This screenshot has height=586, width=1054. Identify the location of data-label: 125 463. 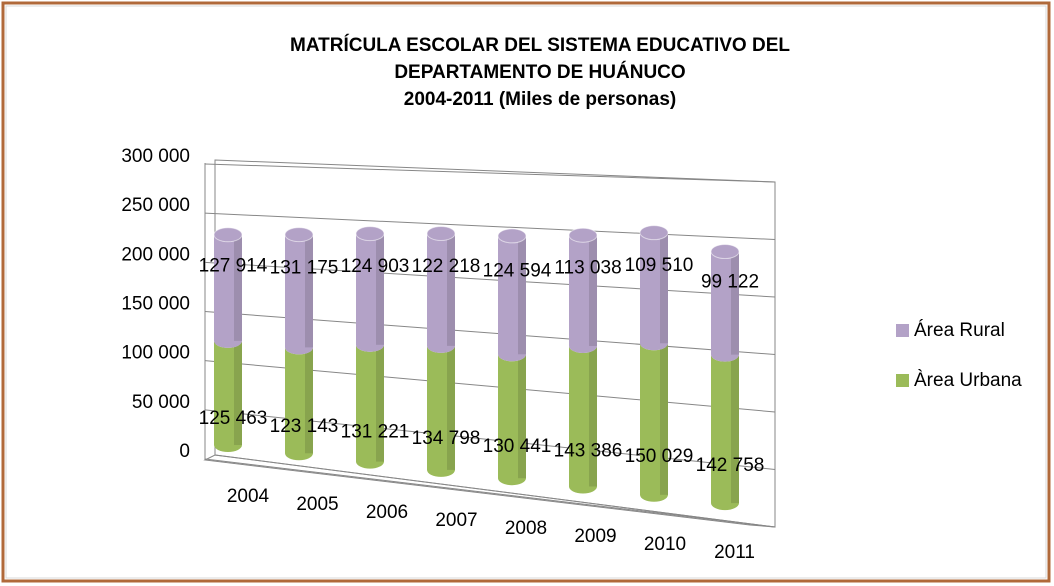
(233, 418).